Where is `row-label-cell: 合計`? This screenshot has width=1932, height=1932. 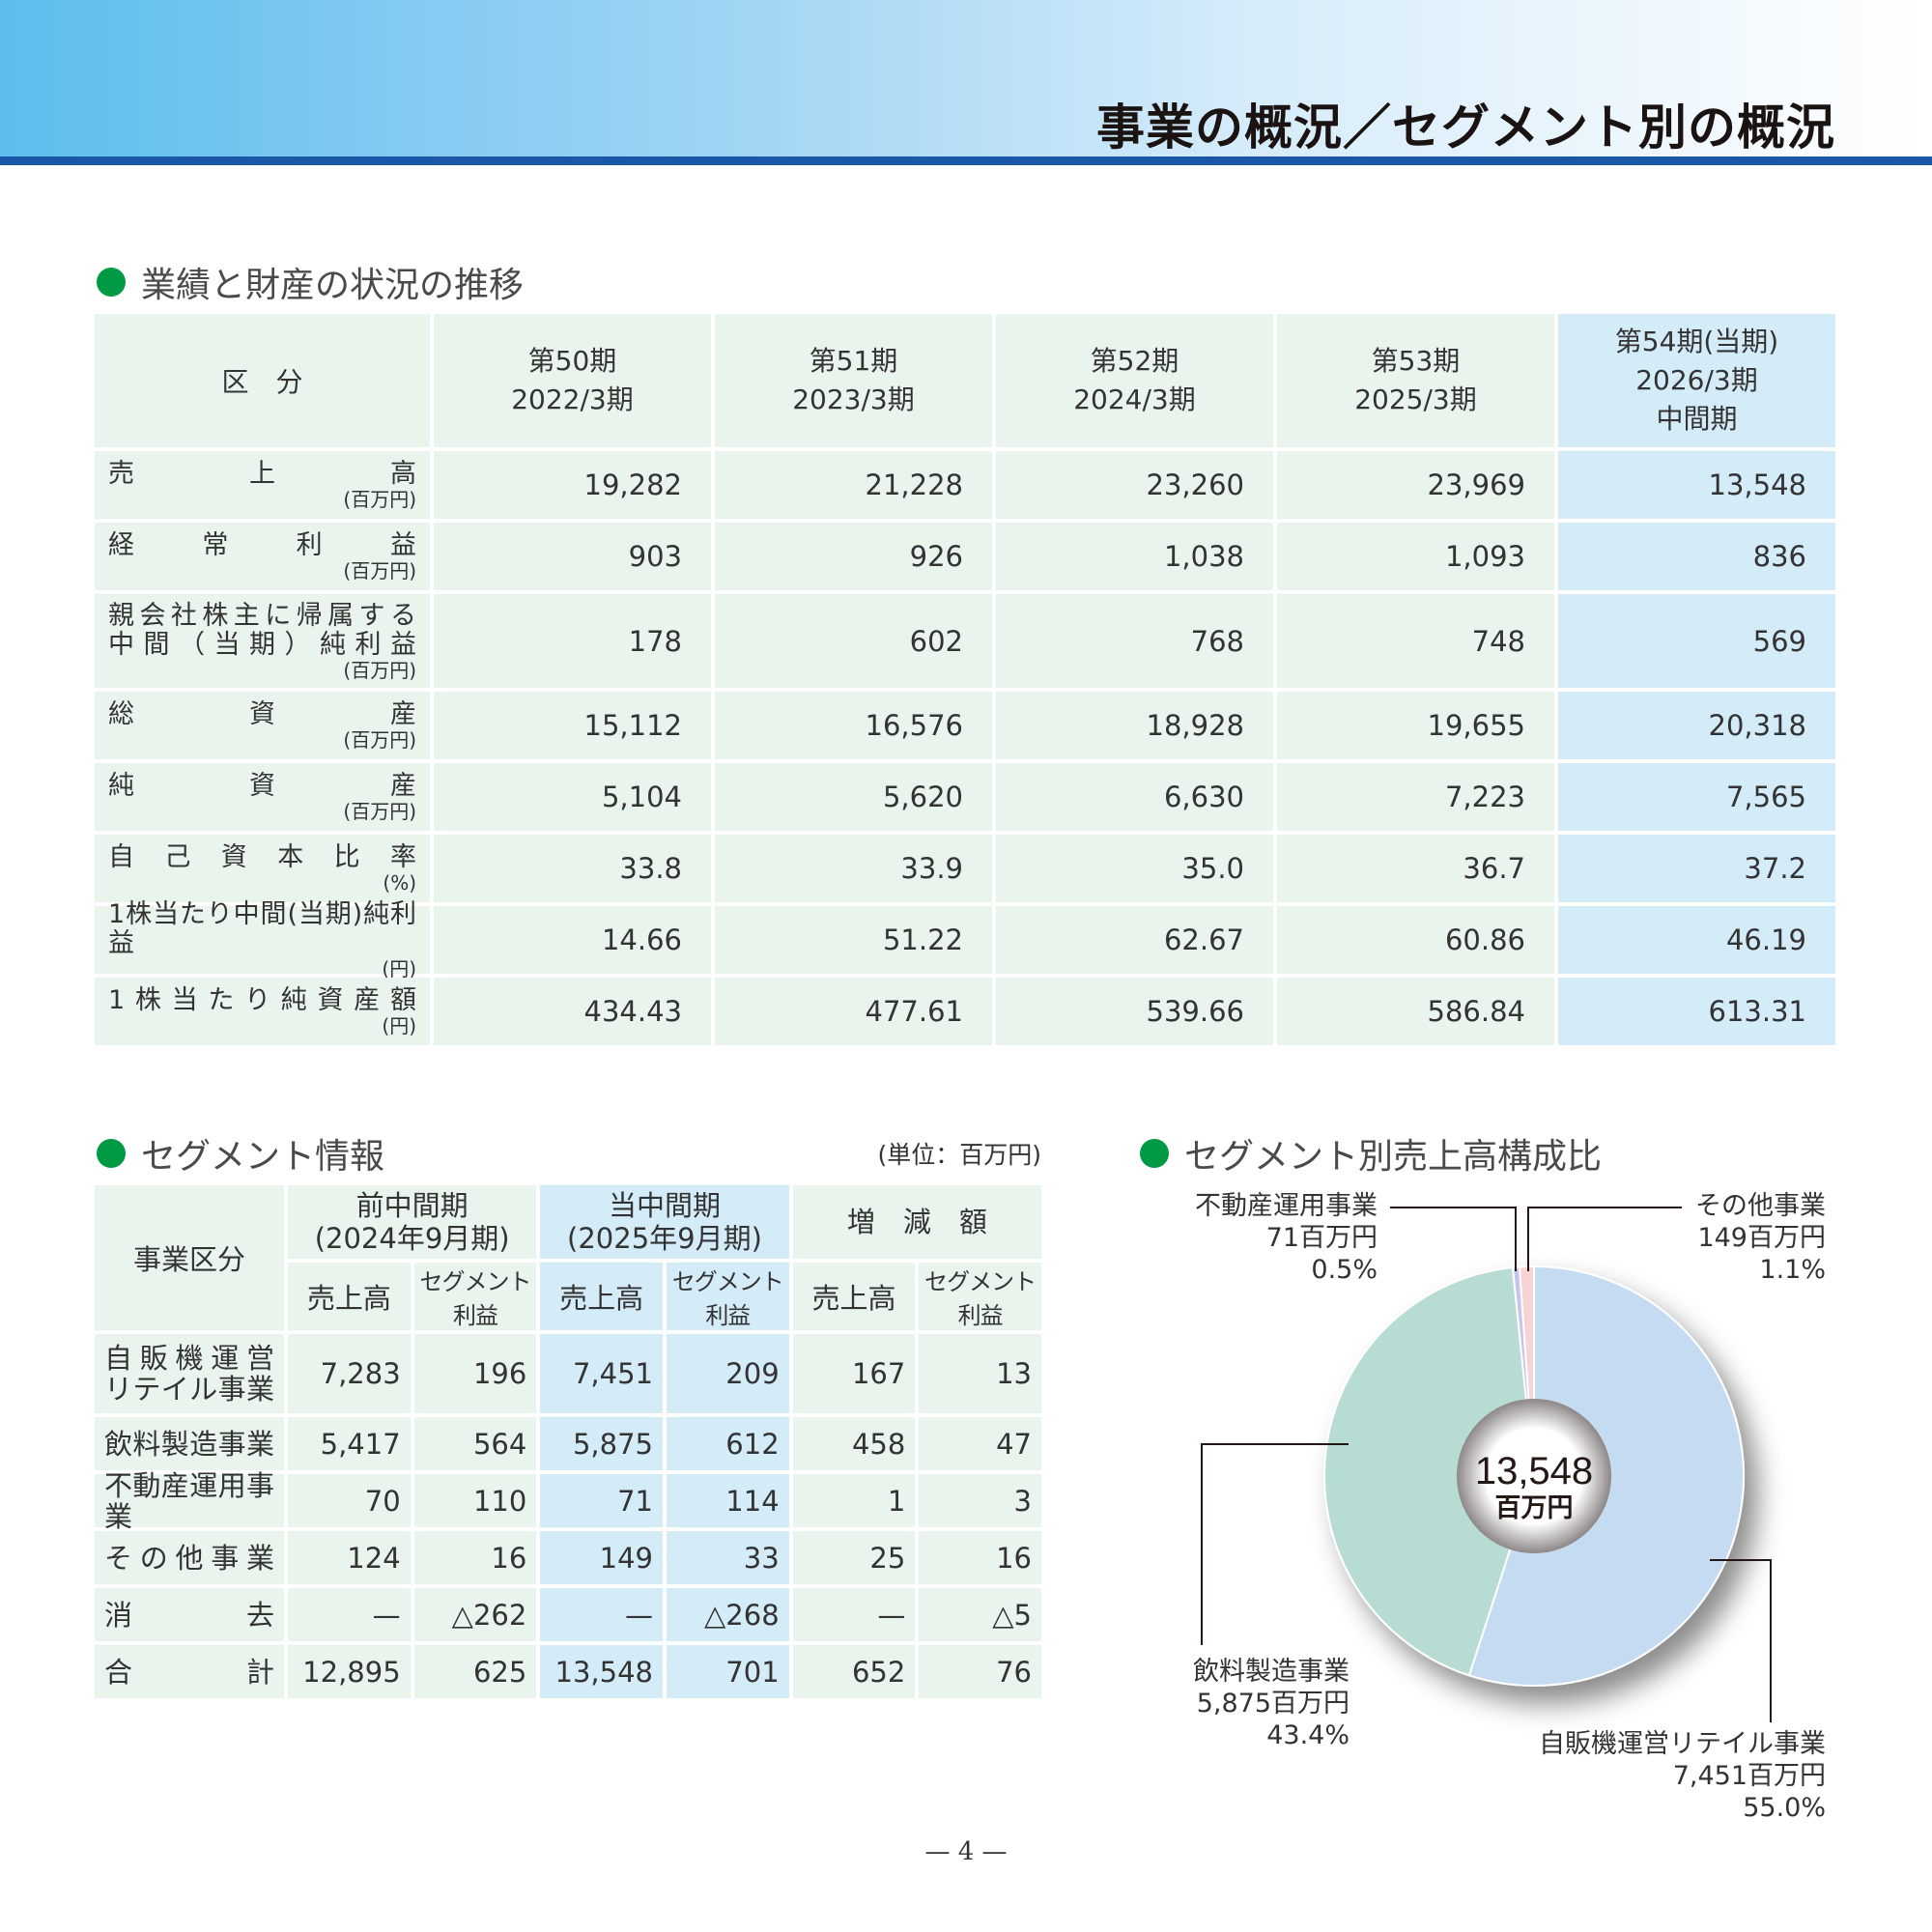 row-label-cell: 合計 is located at coordinates (189, 1671).